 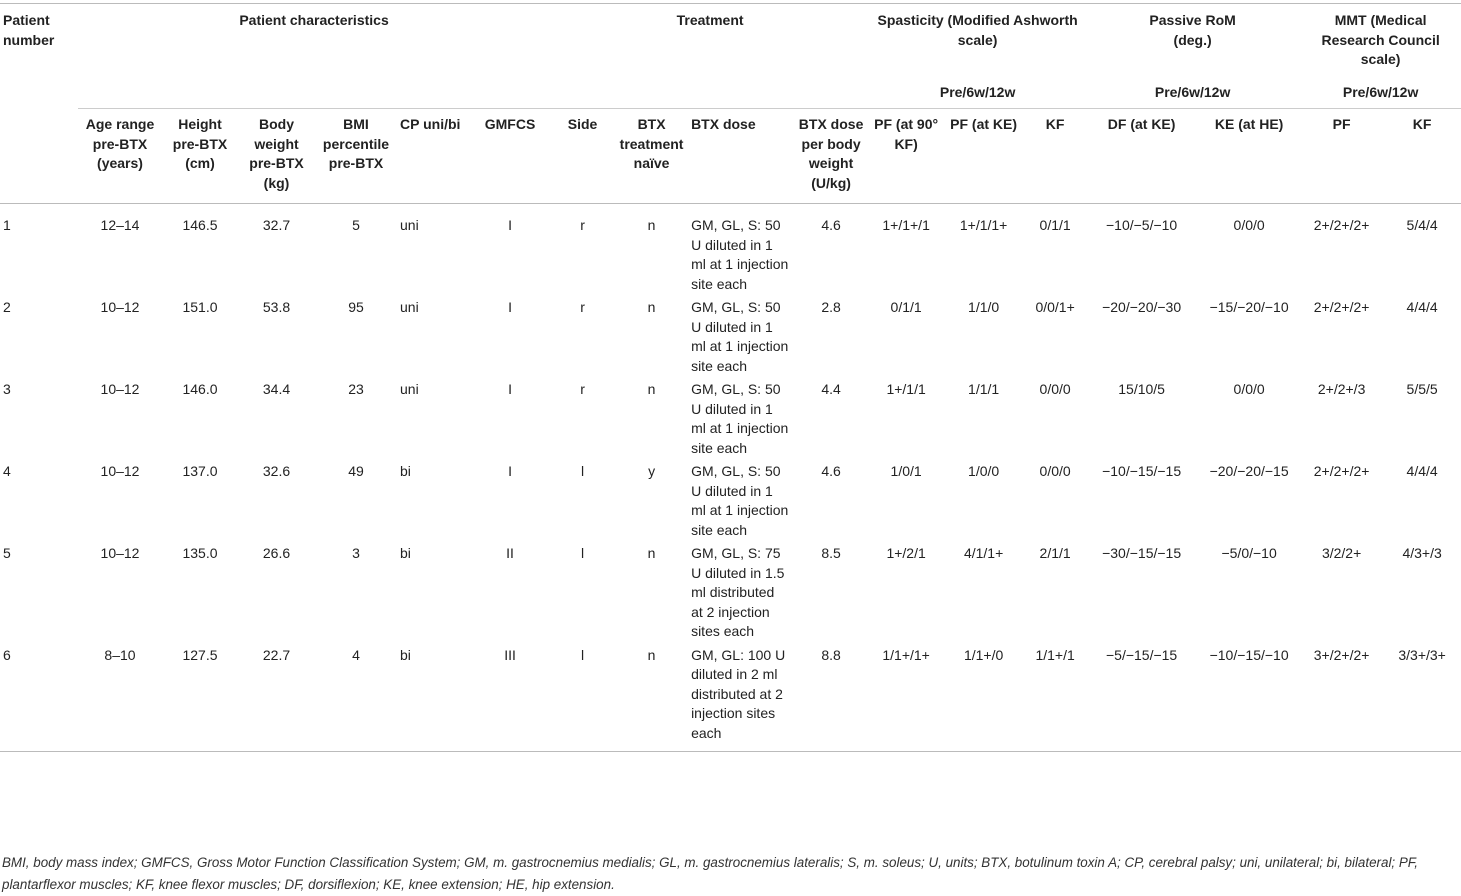 I want to click on group-title: Passive RoM (deg.), so click(x=1192, y=30).